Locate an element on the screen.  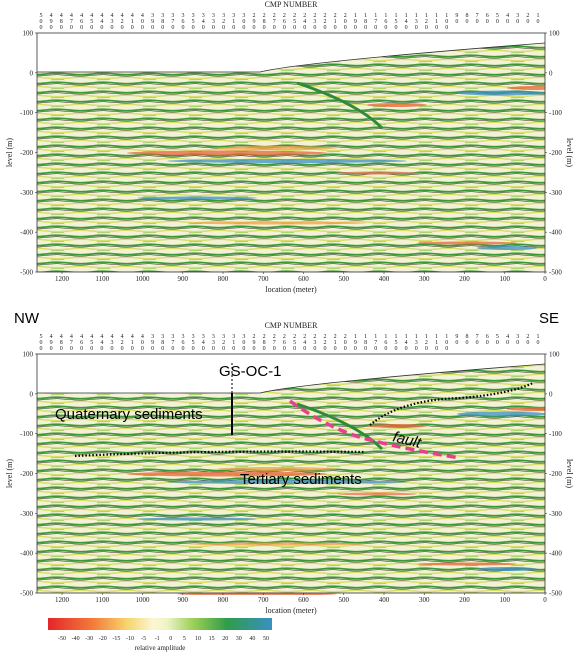
x-tick-label: 1000 is located at coordinates (143, 279).